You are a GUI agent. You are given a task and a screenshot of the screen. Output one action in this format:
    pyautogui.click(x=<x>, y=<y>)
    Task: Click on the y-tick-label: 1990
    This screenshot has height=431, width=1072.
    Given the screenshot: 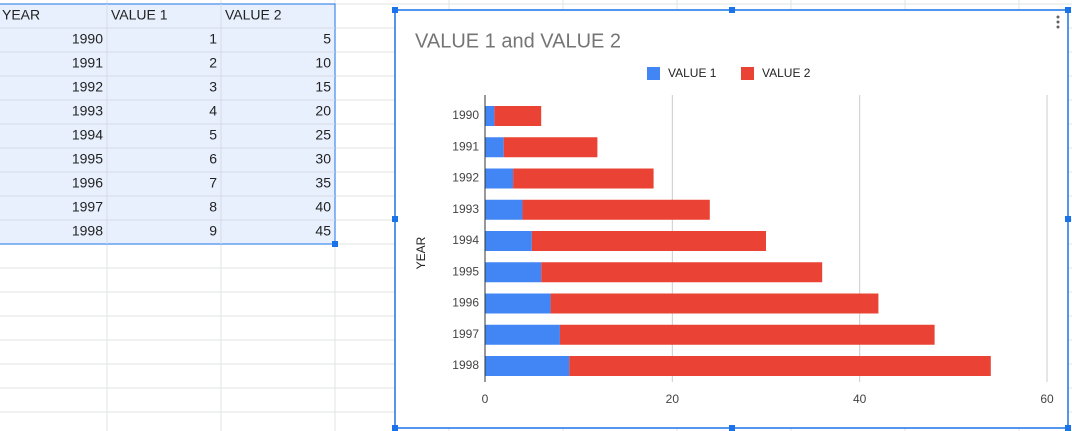 What is the action you would take?
    pyautogui.click(x=465, y=115)
    